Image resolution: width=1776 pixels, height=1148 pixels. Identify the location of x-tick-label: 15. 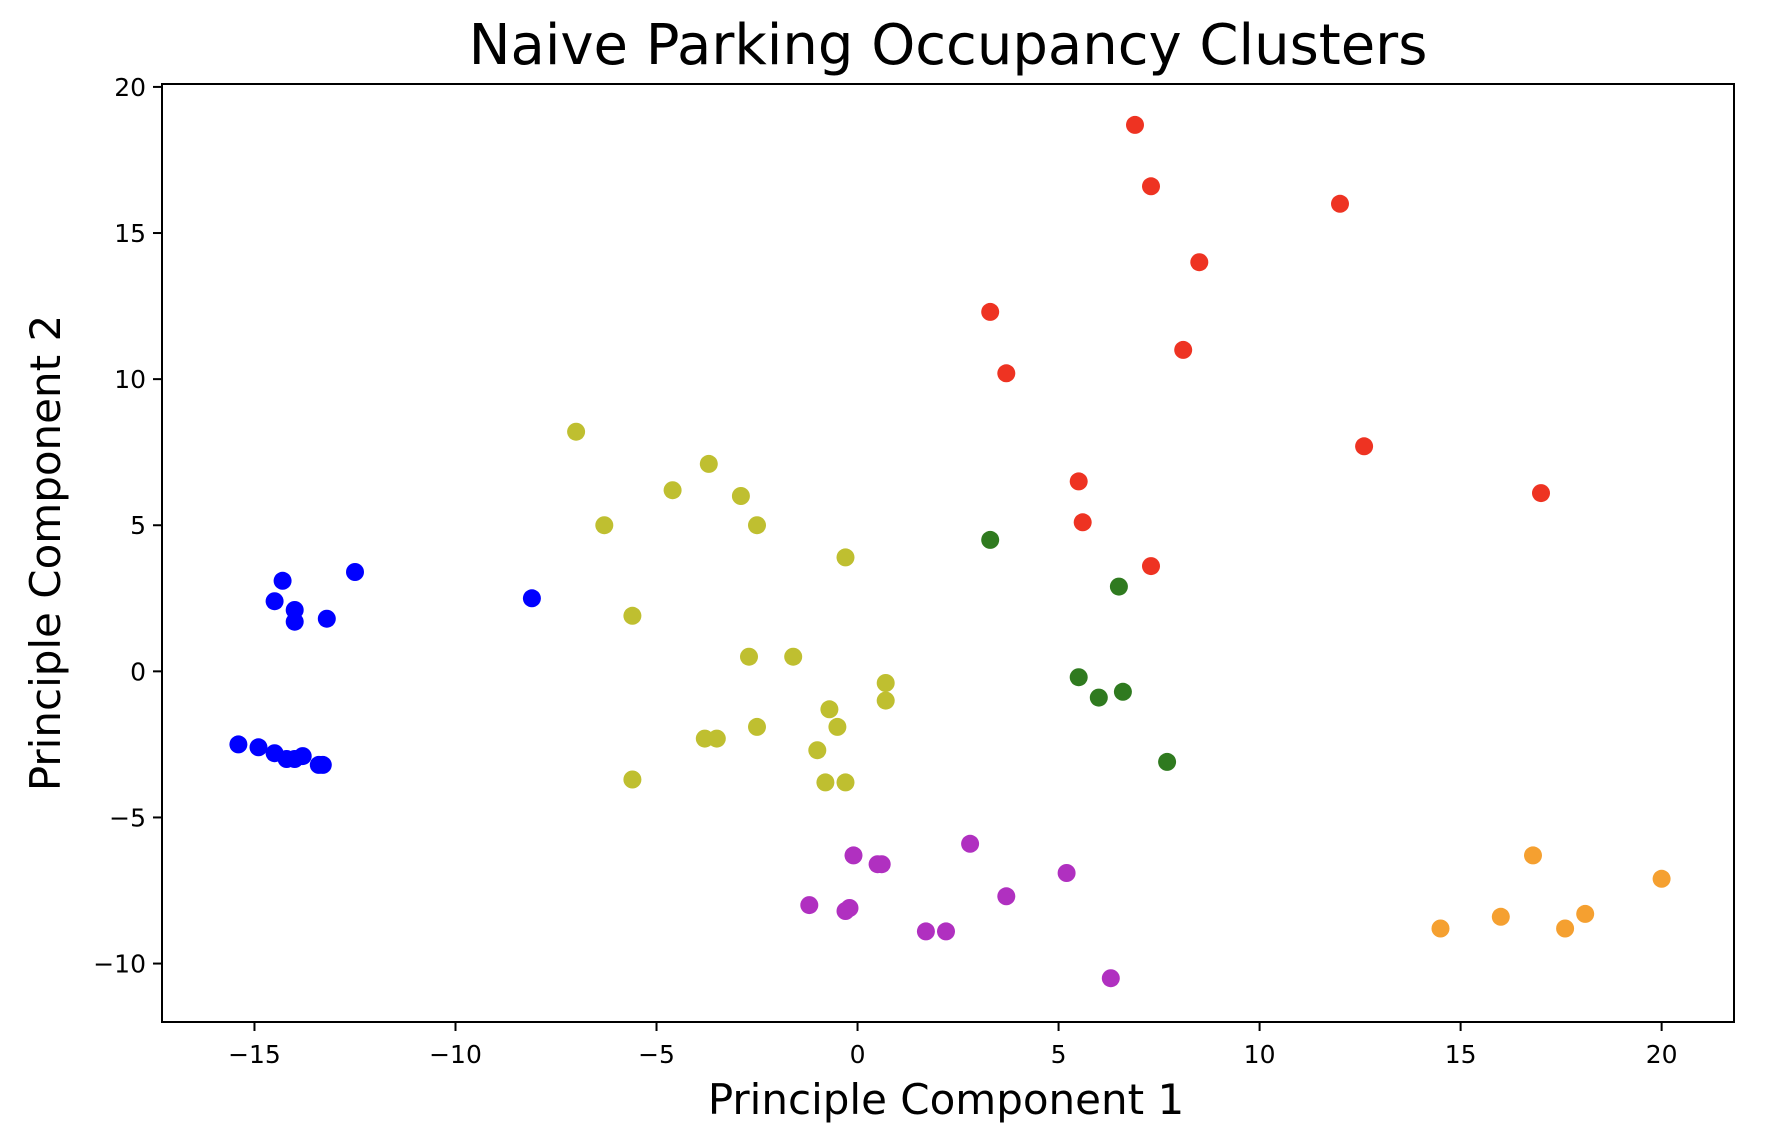
(1461, 1054).